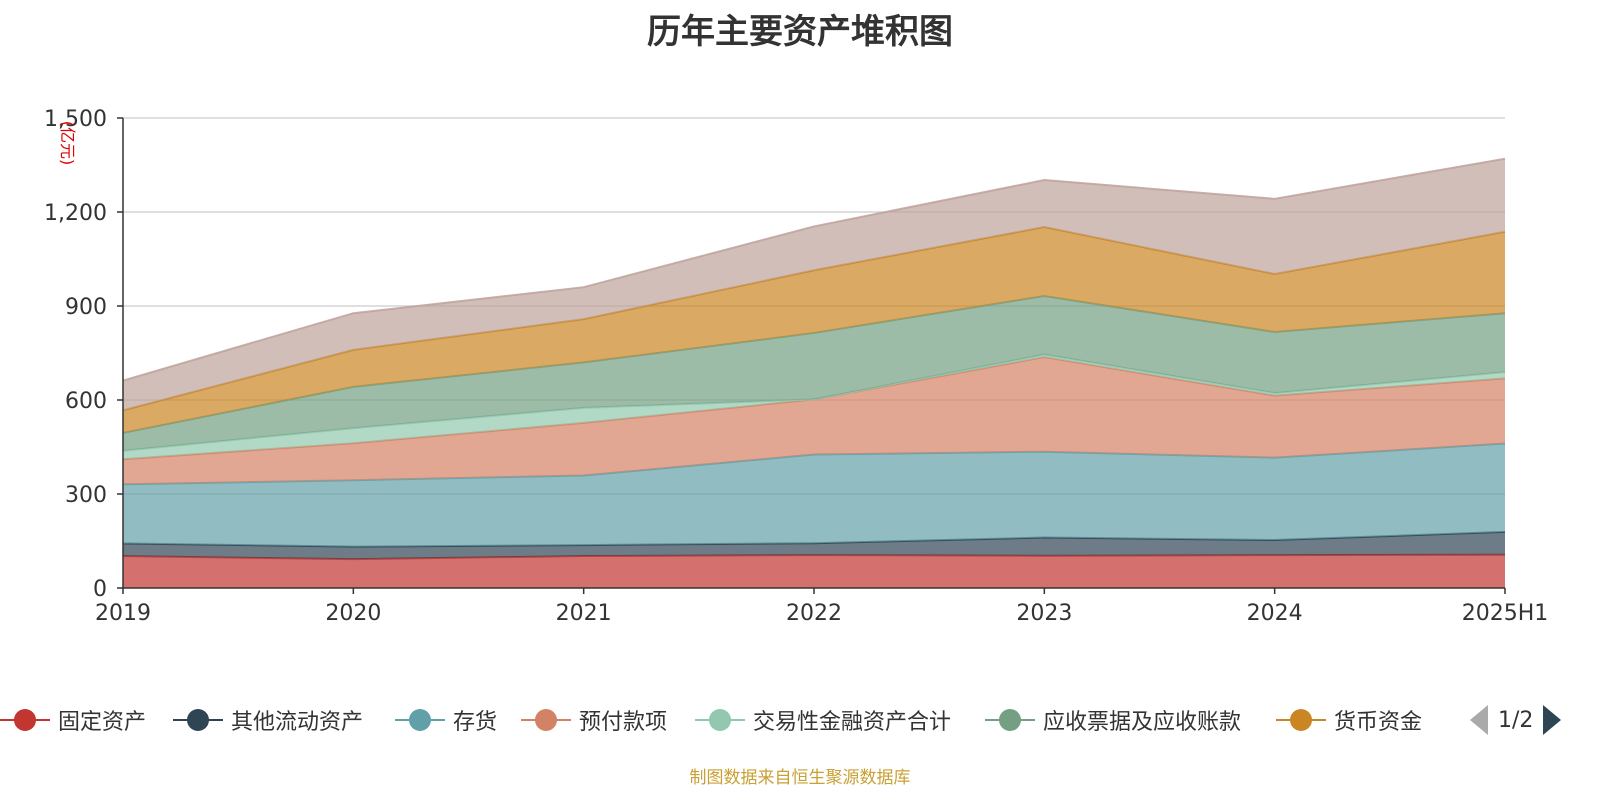  I want to click on legend-item: 交易性金融资产合计, so click(823, 720).